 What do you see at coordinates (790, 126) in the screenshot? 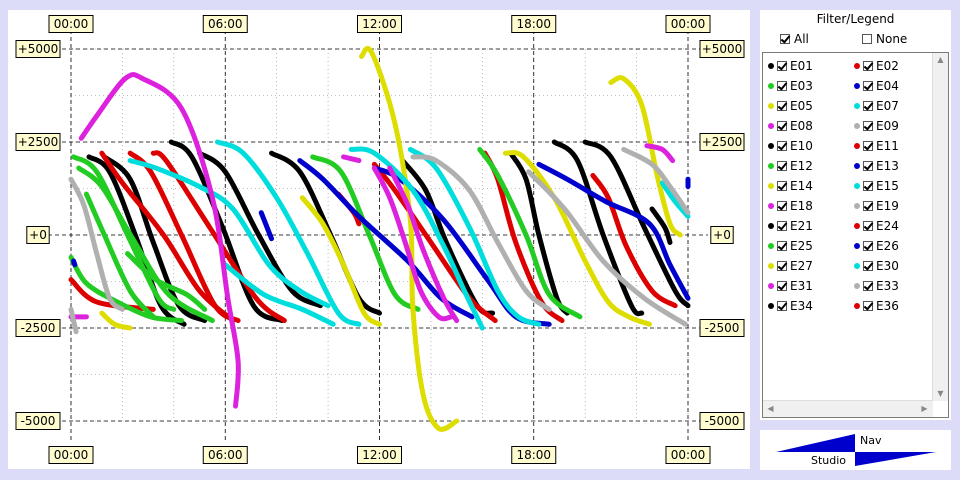
I see `legend-entry-e08: E08` at bounding box center [790, 126].